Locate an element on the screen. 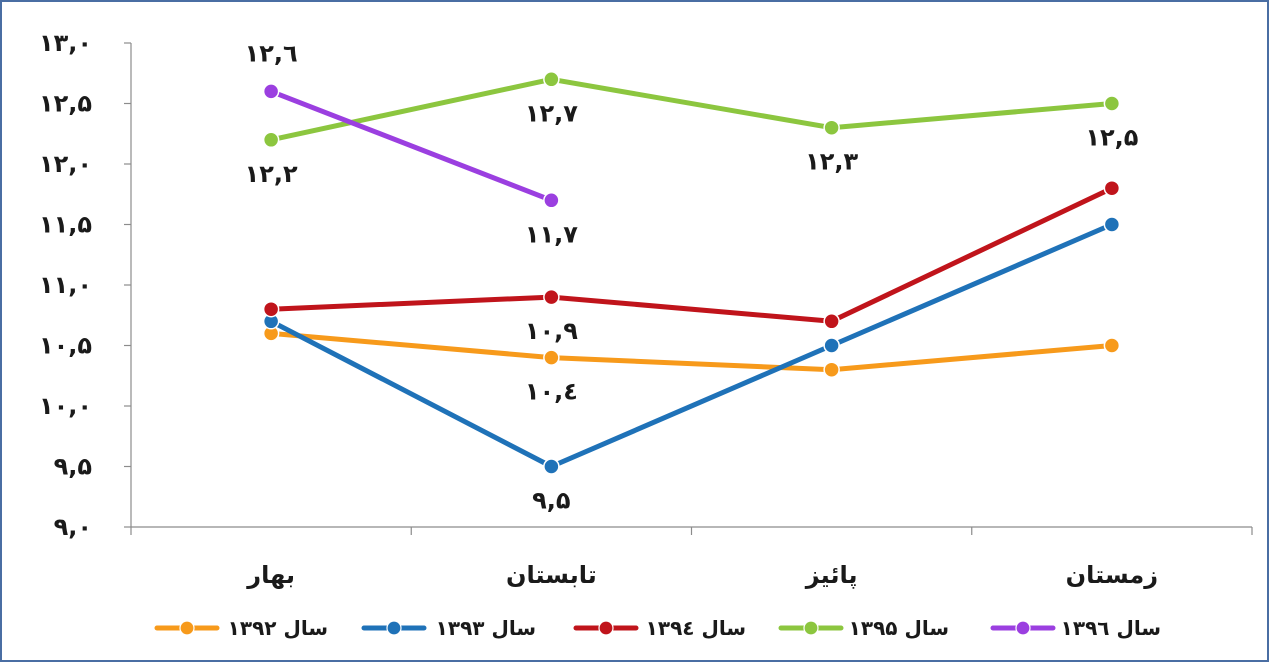  data-label: ۱۲,۷ is located at coordinates (551, 113).